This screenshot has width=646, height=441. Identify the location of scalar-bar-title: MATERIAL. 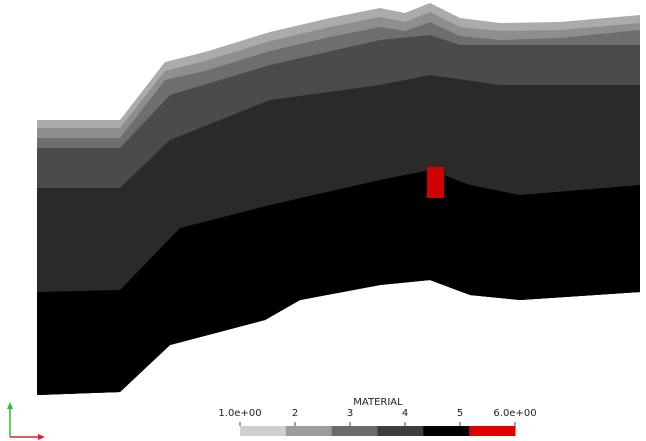
(378, 402).